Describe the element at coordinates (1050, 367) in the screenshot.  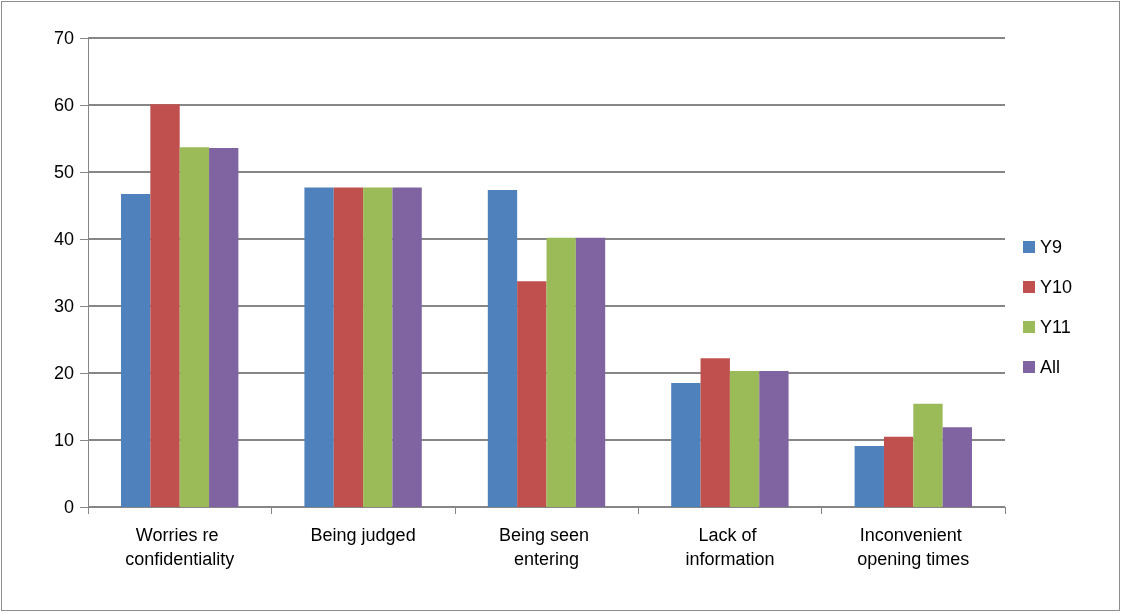
I see `legend-label: All` at that location.